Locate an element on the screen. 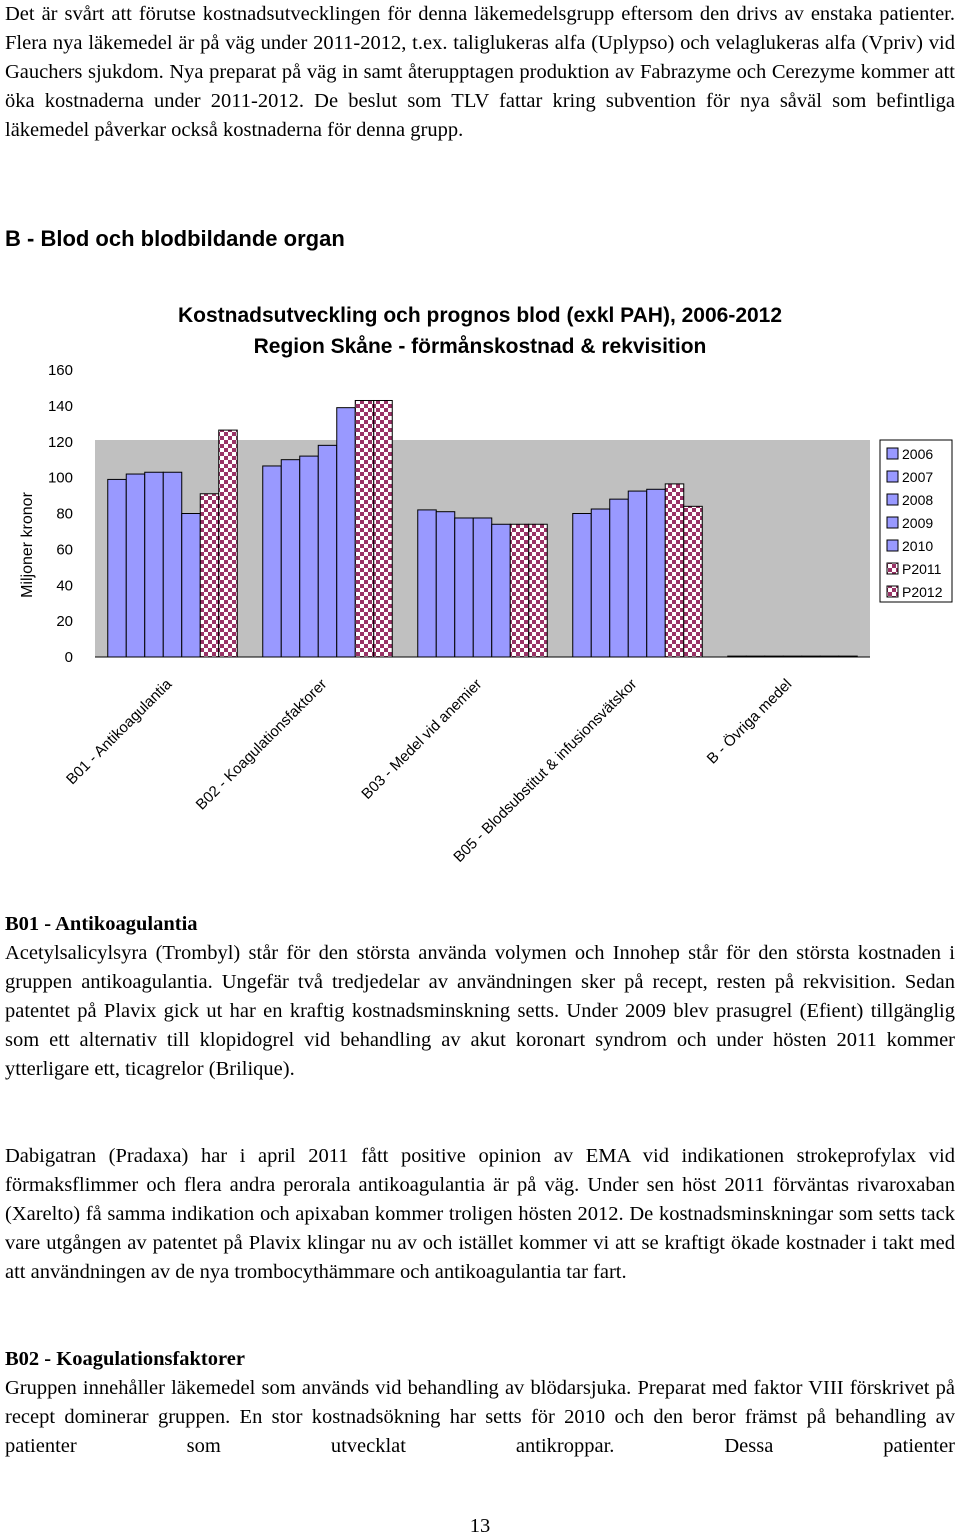  y-tick-label: 120 is located at coordinates (60, 442).